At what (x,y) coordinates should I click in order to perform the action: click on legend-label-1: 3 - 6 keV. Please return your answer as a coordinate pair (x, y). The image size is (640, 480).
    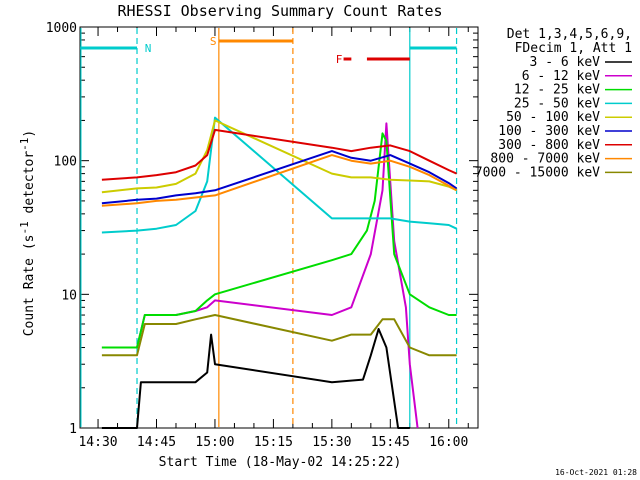
    Looking at the image, I should click on (565, 62).